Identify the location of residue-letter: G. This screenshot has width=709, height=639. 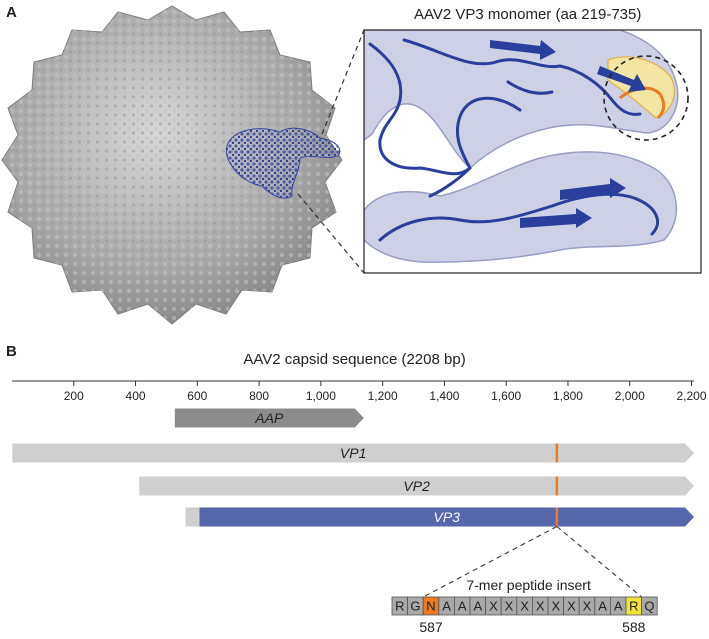
(415, 606).